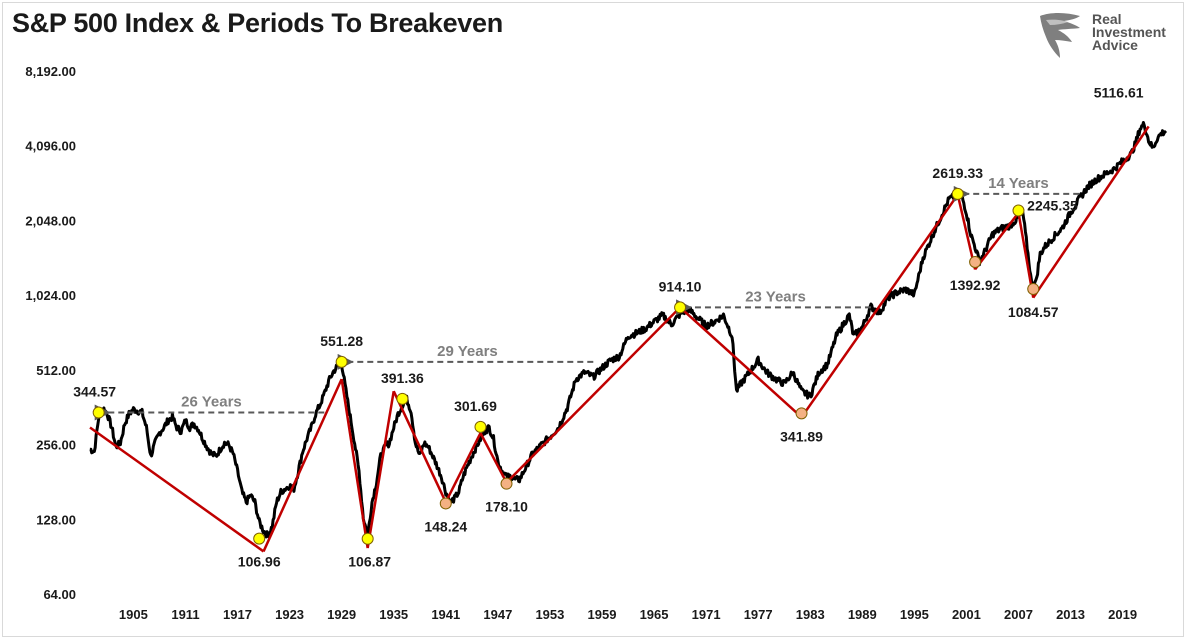  What do you see at coordinates (259, 562) in the screenshot?
I see `data-point-label: 106.96` at bounding box center [259, 562].